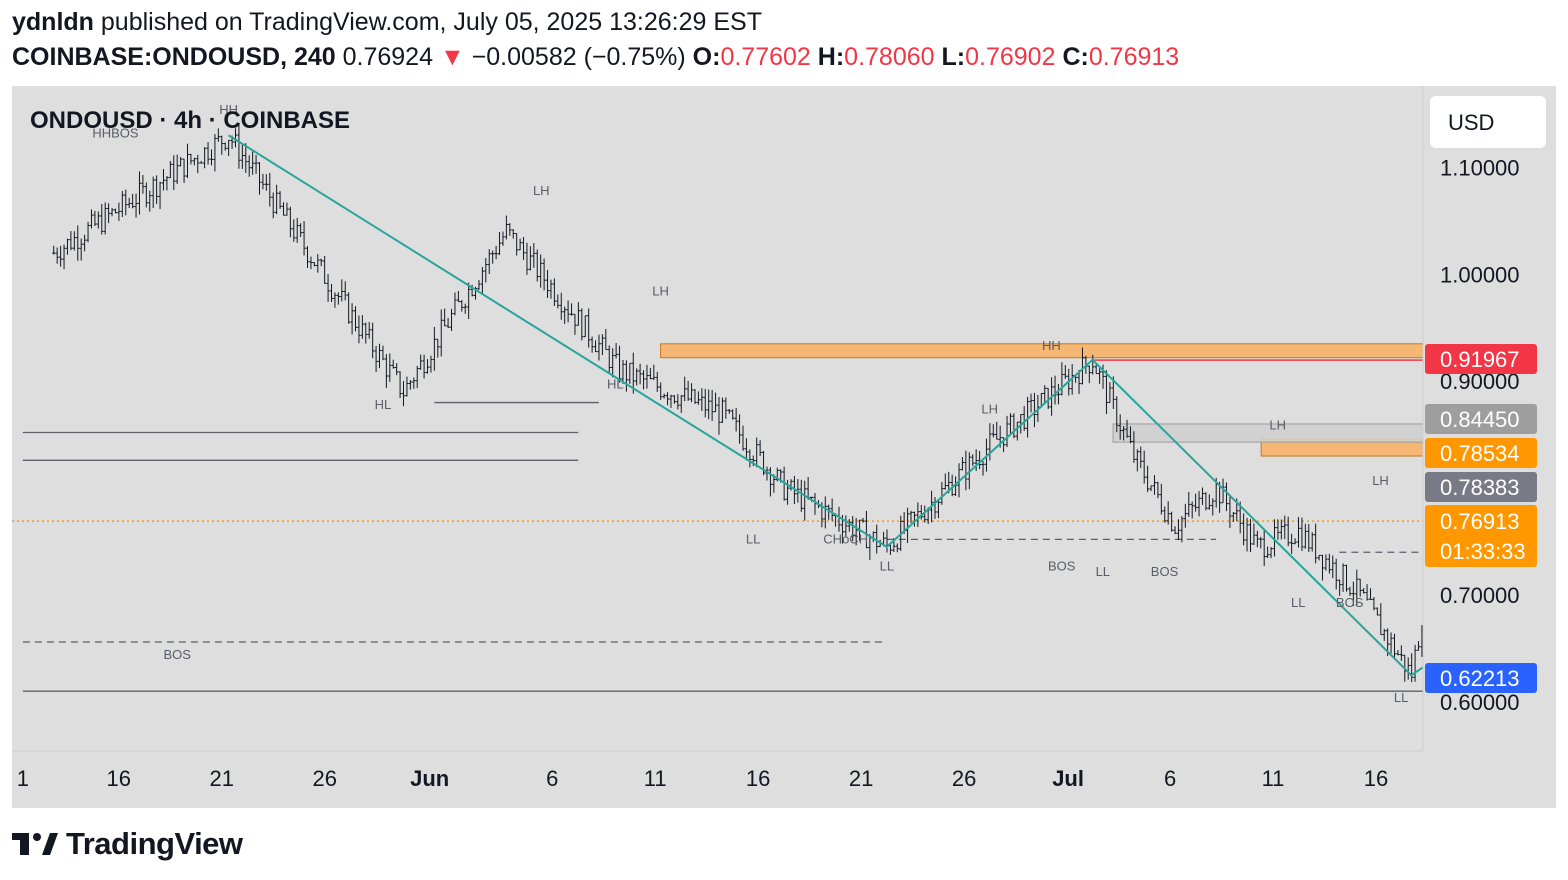 This screenshot has width=1568, height=880. I want to click on structure-label: CHoCH, so click(845, 539).